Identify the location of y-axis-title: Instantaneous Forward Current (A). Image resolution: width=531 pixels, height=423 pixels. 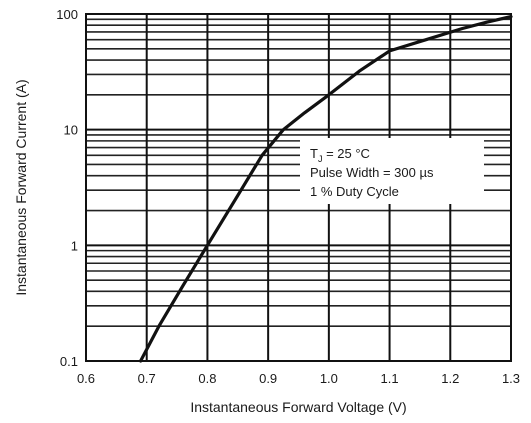
(21, 187).